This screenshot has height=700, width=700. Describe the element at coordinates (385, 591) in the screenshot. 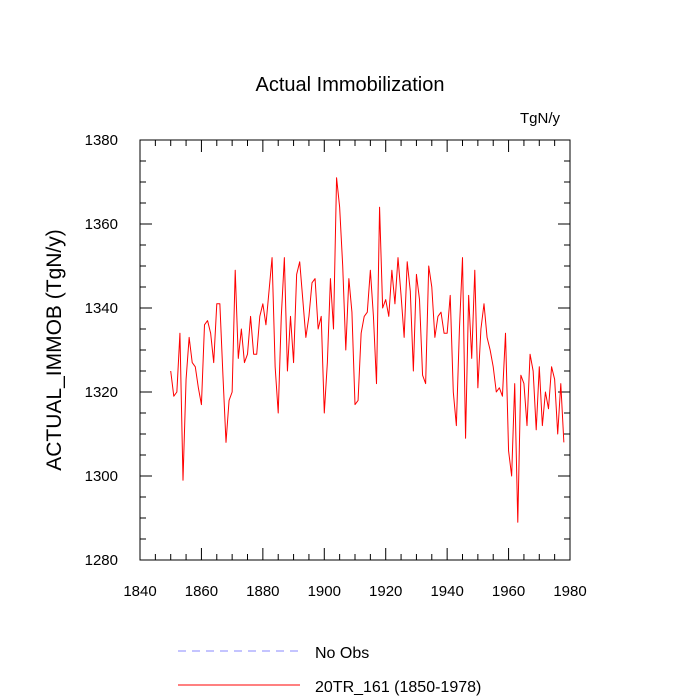

I see `x-tick-label: 1920` at that location.